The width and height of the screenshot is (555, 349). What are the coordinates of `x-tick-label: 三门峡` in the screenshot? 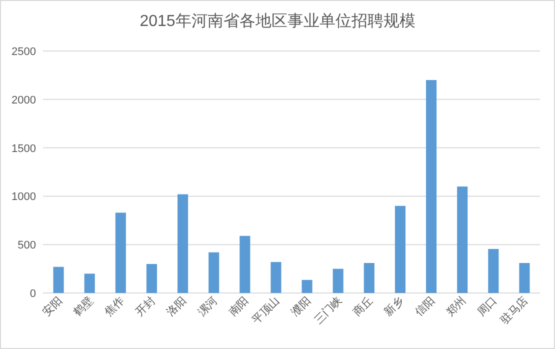 It's located at (328, 310).